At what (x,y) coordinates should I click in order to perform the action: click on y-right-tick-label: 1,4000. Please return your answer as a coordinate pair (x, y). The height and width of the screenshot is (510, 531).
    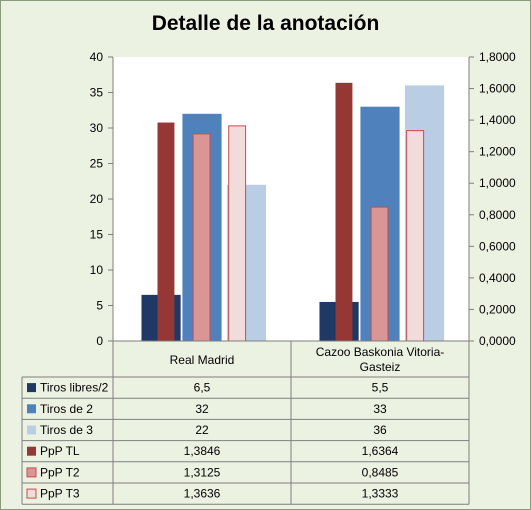
    Looking at the image, I should click on (497, 120).